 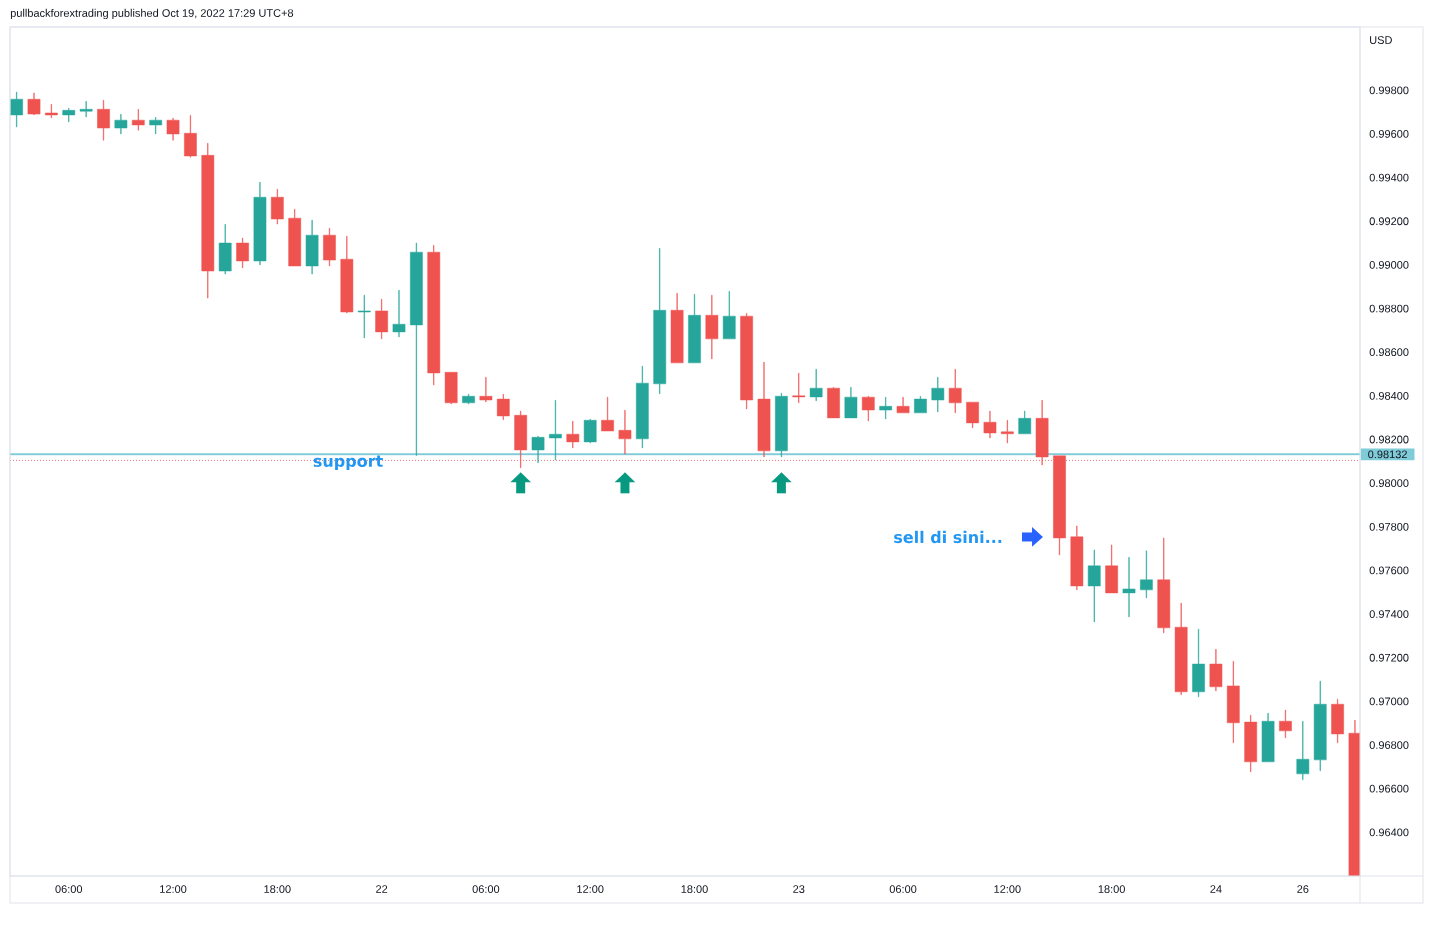 I want to click on y-tick-label: 0.98200, so click(x=1389, y=439).